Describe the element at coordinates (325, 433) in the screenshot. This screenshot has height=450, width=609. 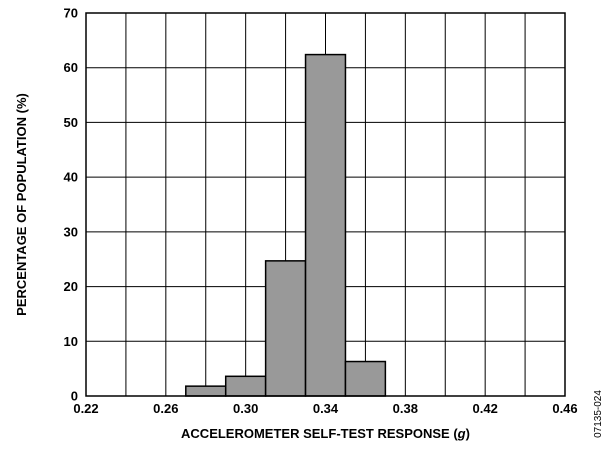
I see `x-axis-label: ACCELEROMETER SELF-TEST RESPONSE (g)` at that location.